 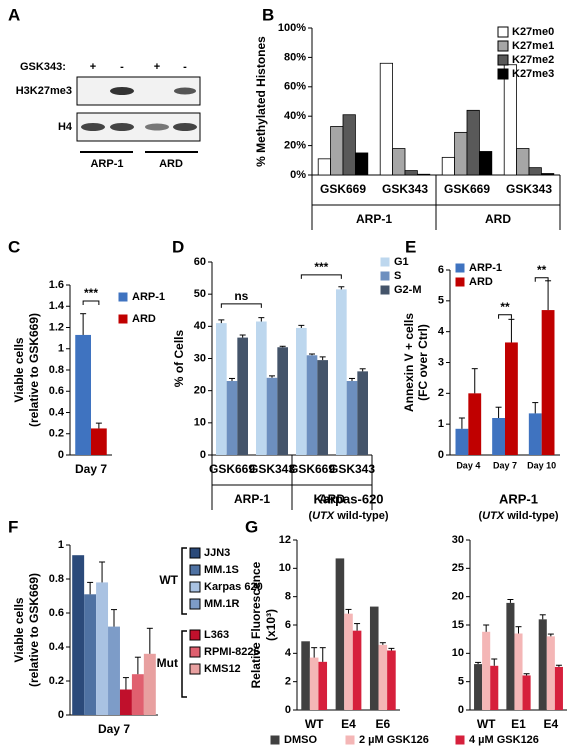 What do you see at coordinates (185, 67) in the screenshot?
I see `sign: -` at bounding box center [185, 67].